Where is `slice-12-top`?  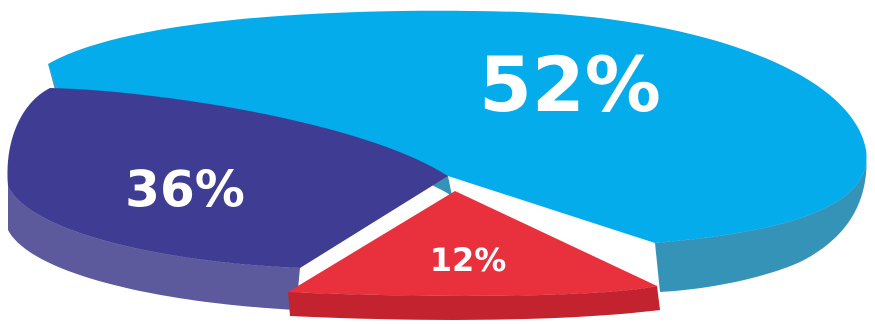
slice-12-top is located at coordinates (472, 243).